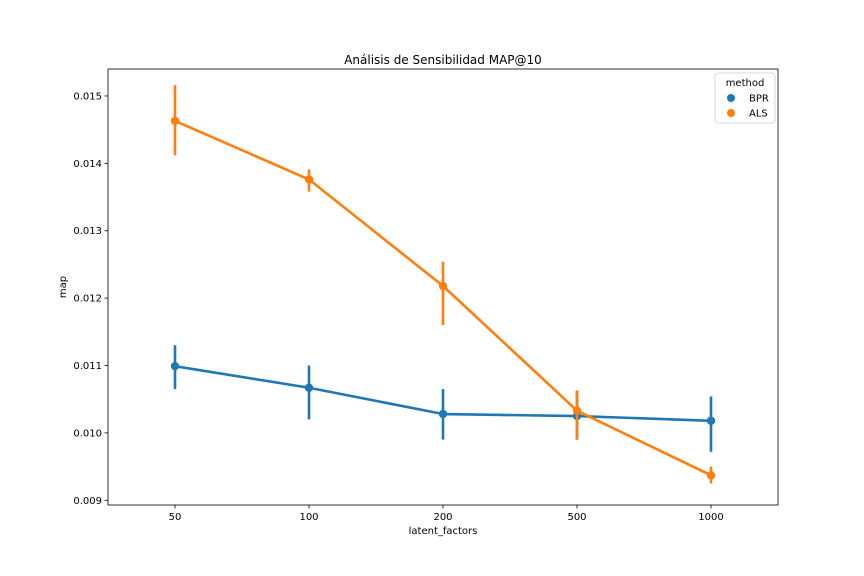 This screenshot has height=576, width=864. I want to click on series-bpr, so click(443, 398).